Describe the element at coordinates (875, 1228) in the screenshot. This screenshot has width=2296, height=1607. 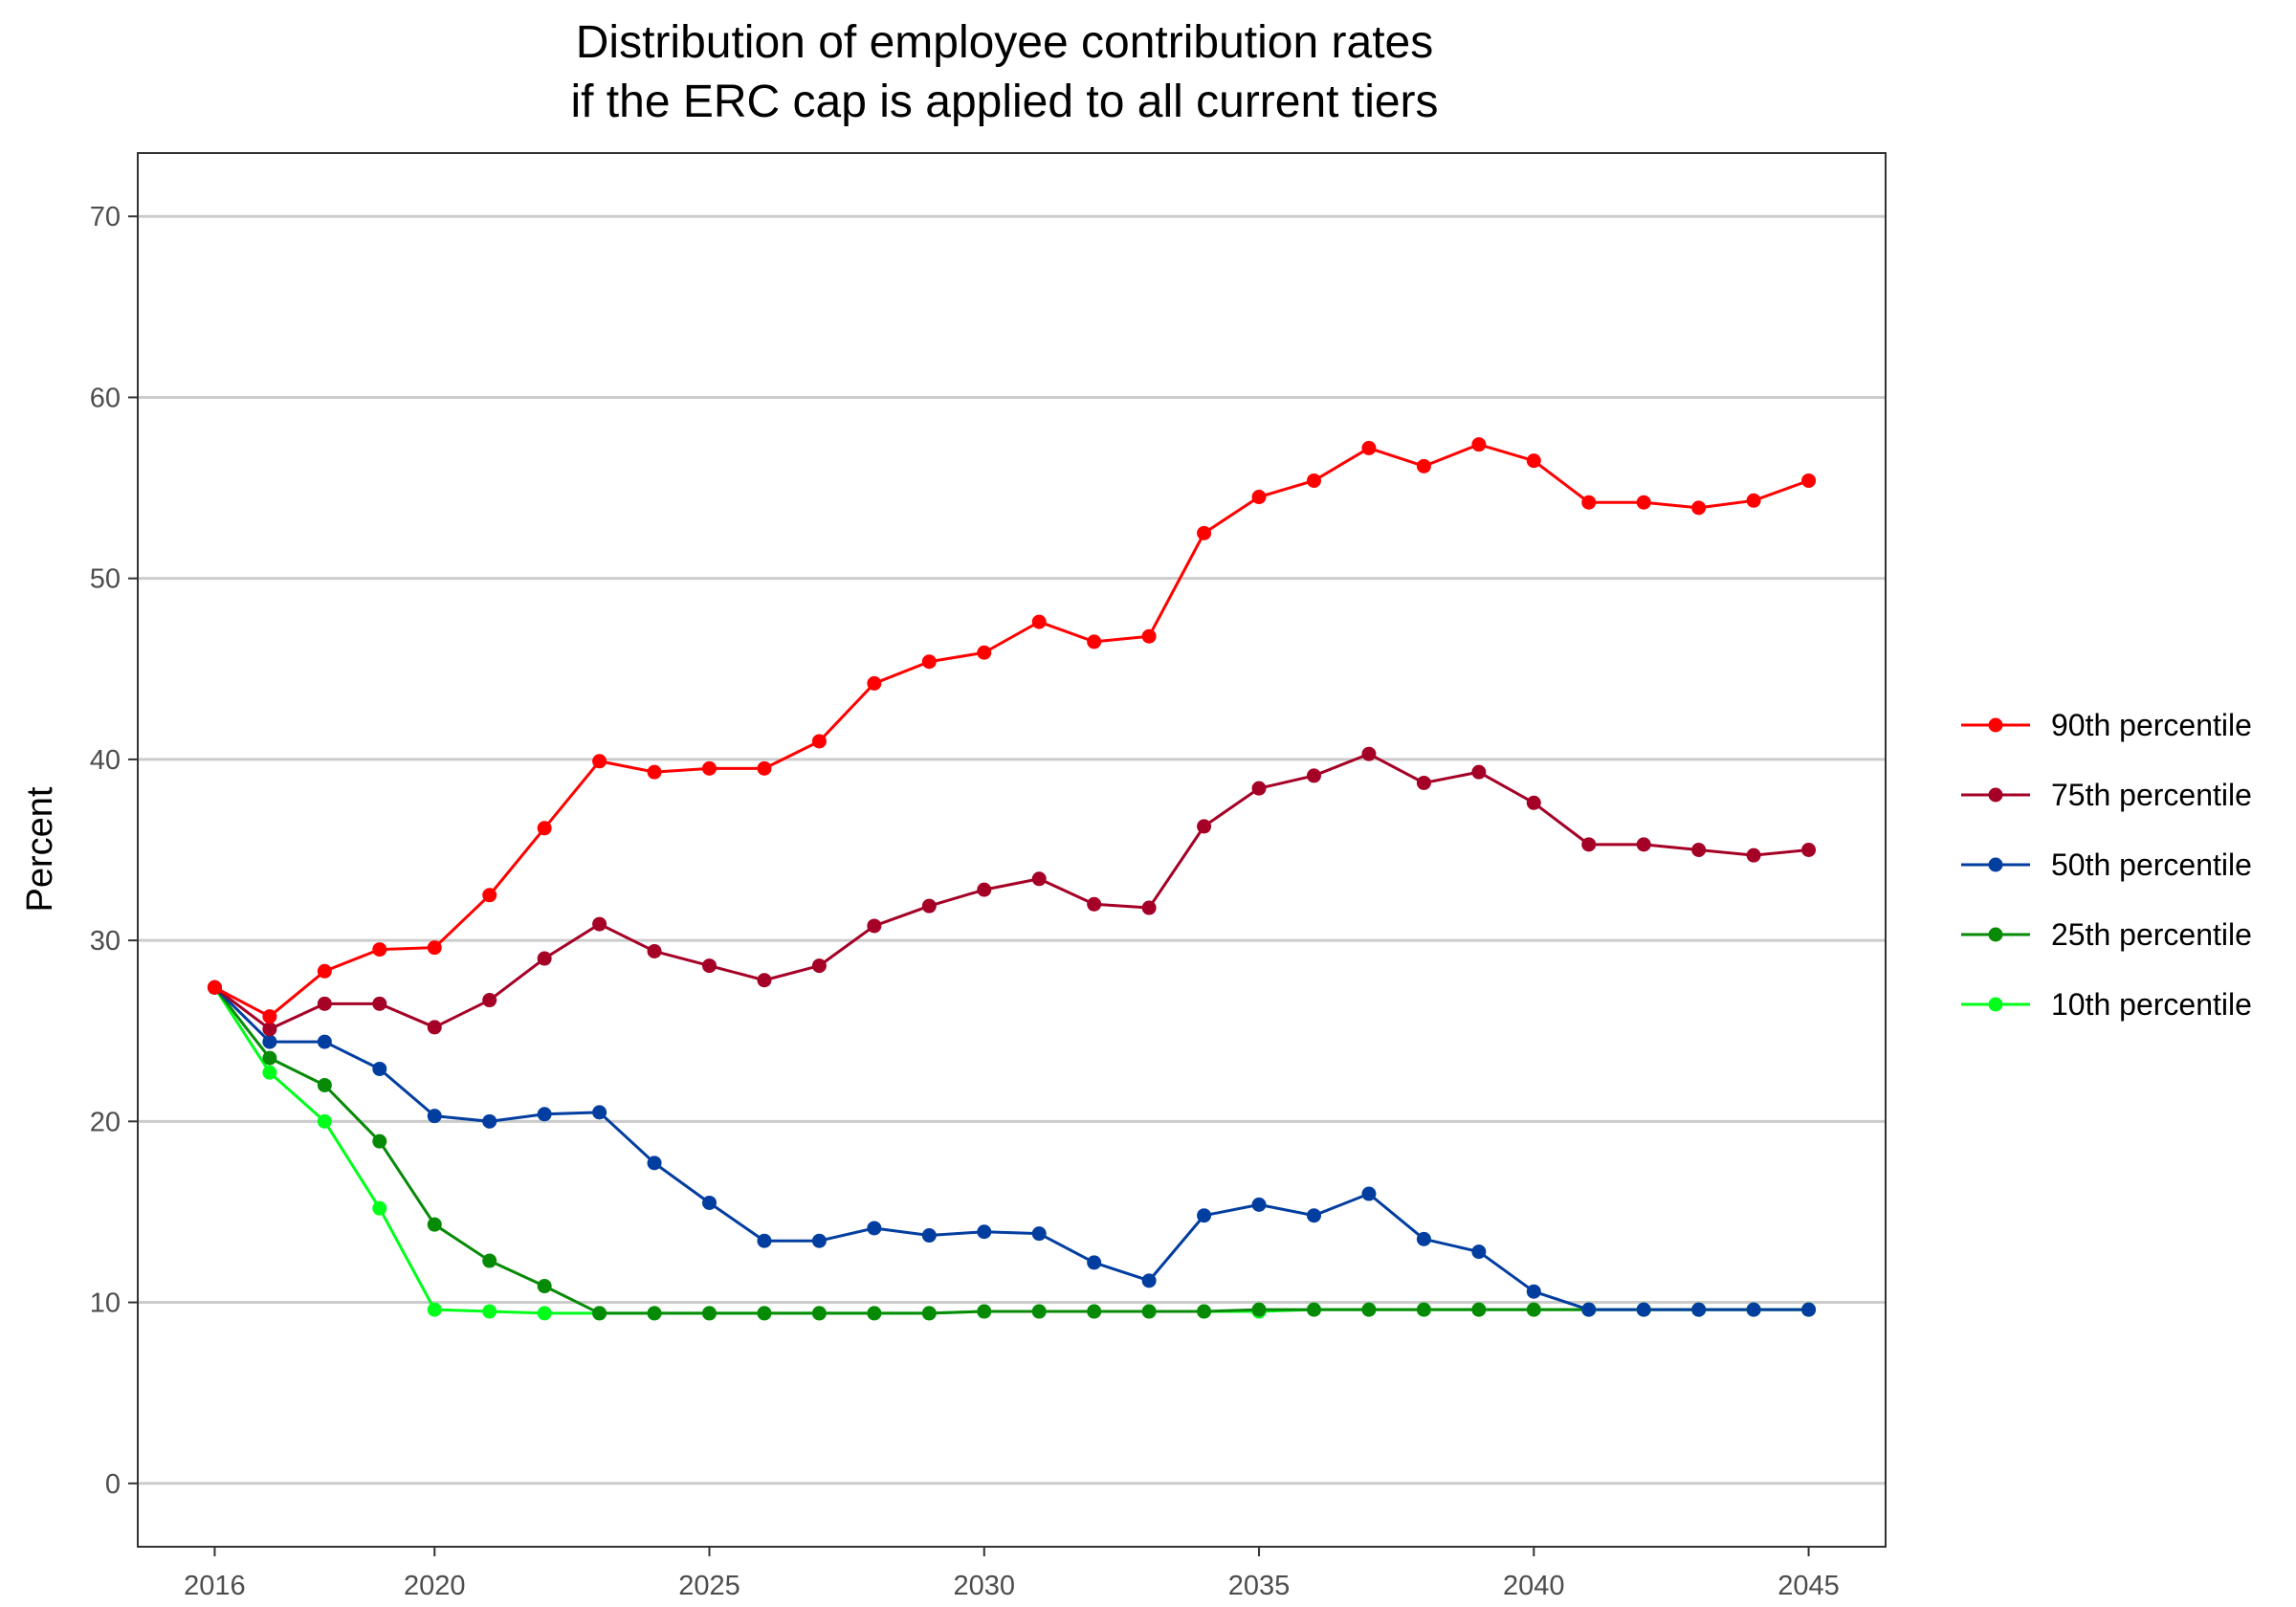
I see `data-point-50th-percentile-2028` at that location.